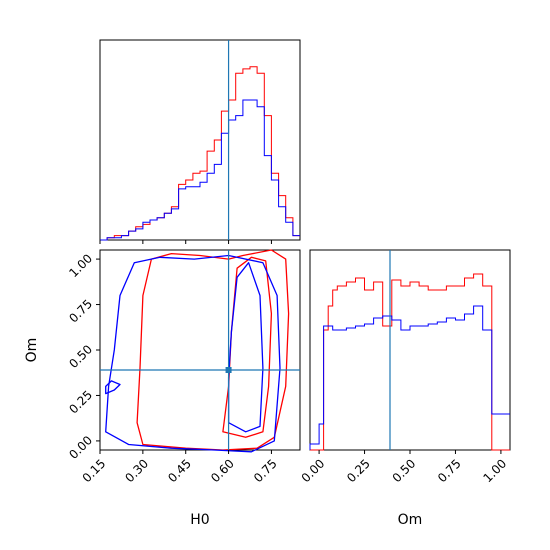 The image size is (550, 550). What do you see at coordinates (80, 402) in the screenshot?
I see `y-tick-label: 0.25` at bounding box center [80, 402].